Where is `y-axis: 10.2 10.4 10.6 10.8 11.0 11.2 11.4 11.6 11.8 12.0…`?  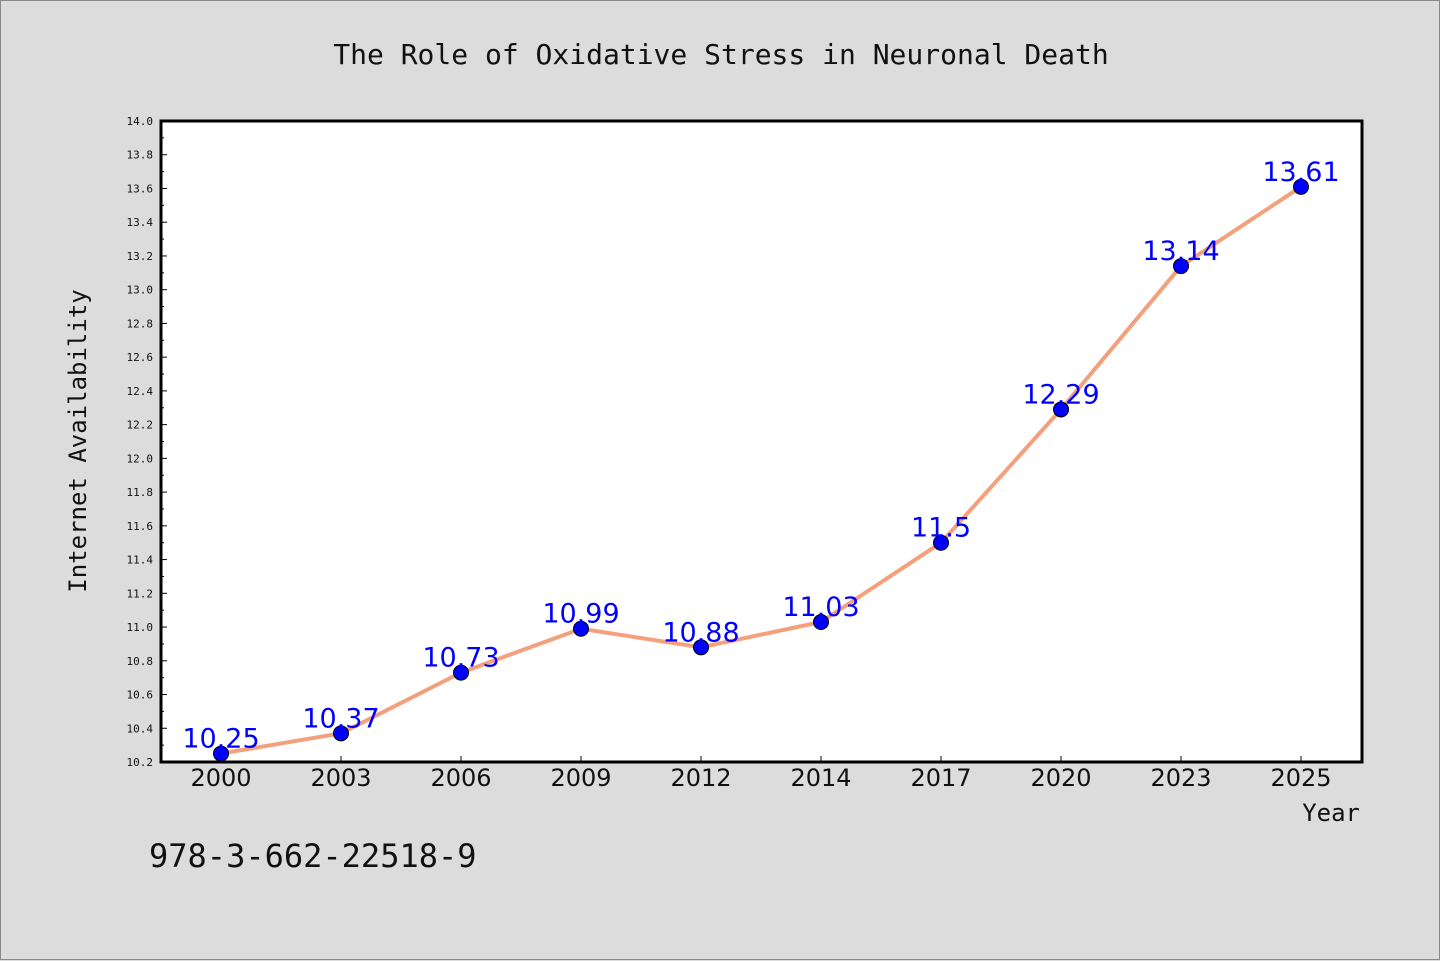
y-axis: 10.2 10.4 10.6 10.8 11.0 11.2 11.4 11.6 11.8 12.0… is located at coordinates (147, 442).